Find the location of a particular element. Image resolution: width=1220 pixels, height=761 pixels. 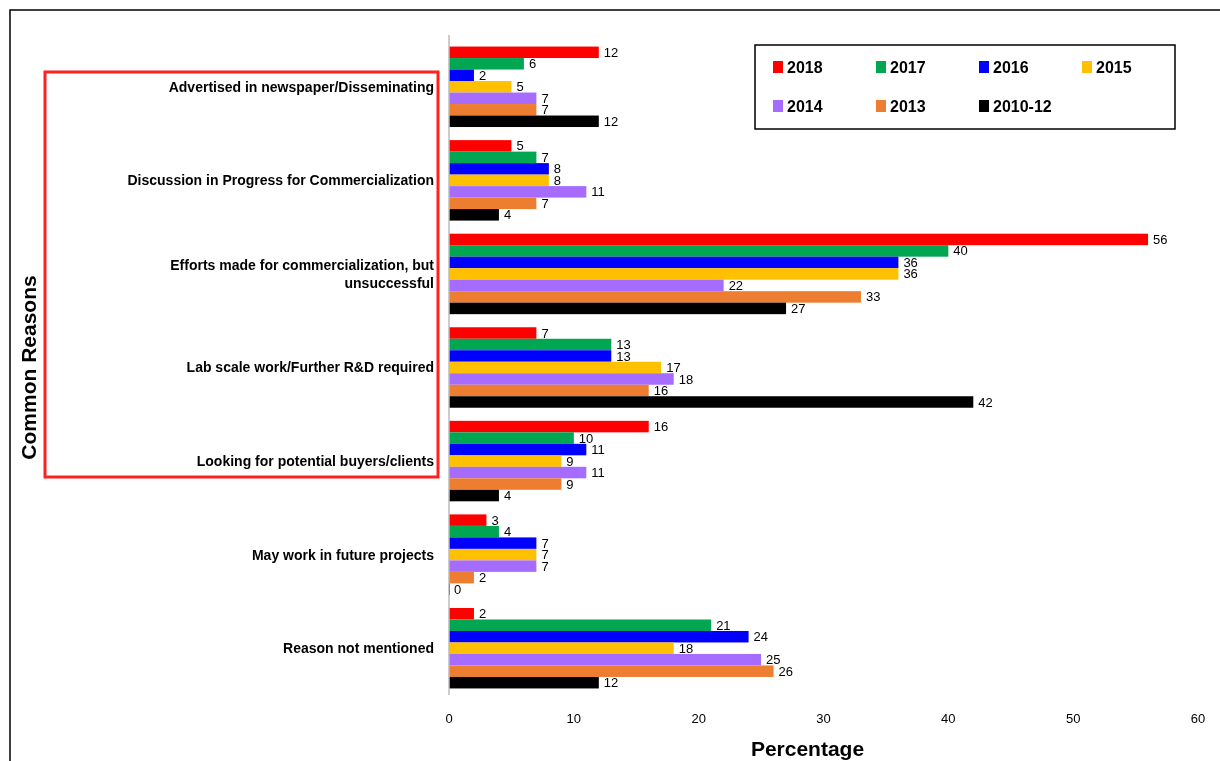

data-label: 42 is located at coordinates (985, 402).